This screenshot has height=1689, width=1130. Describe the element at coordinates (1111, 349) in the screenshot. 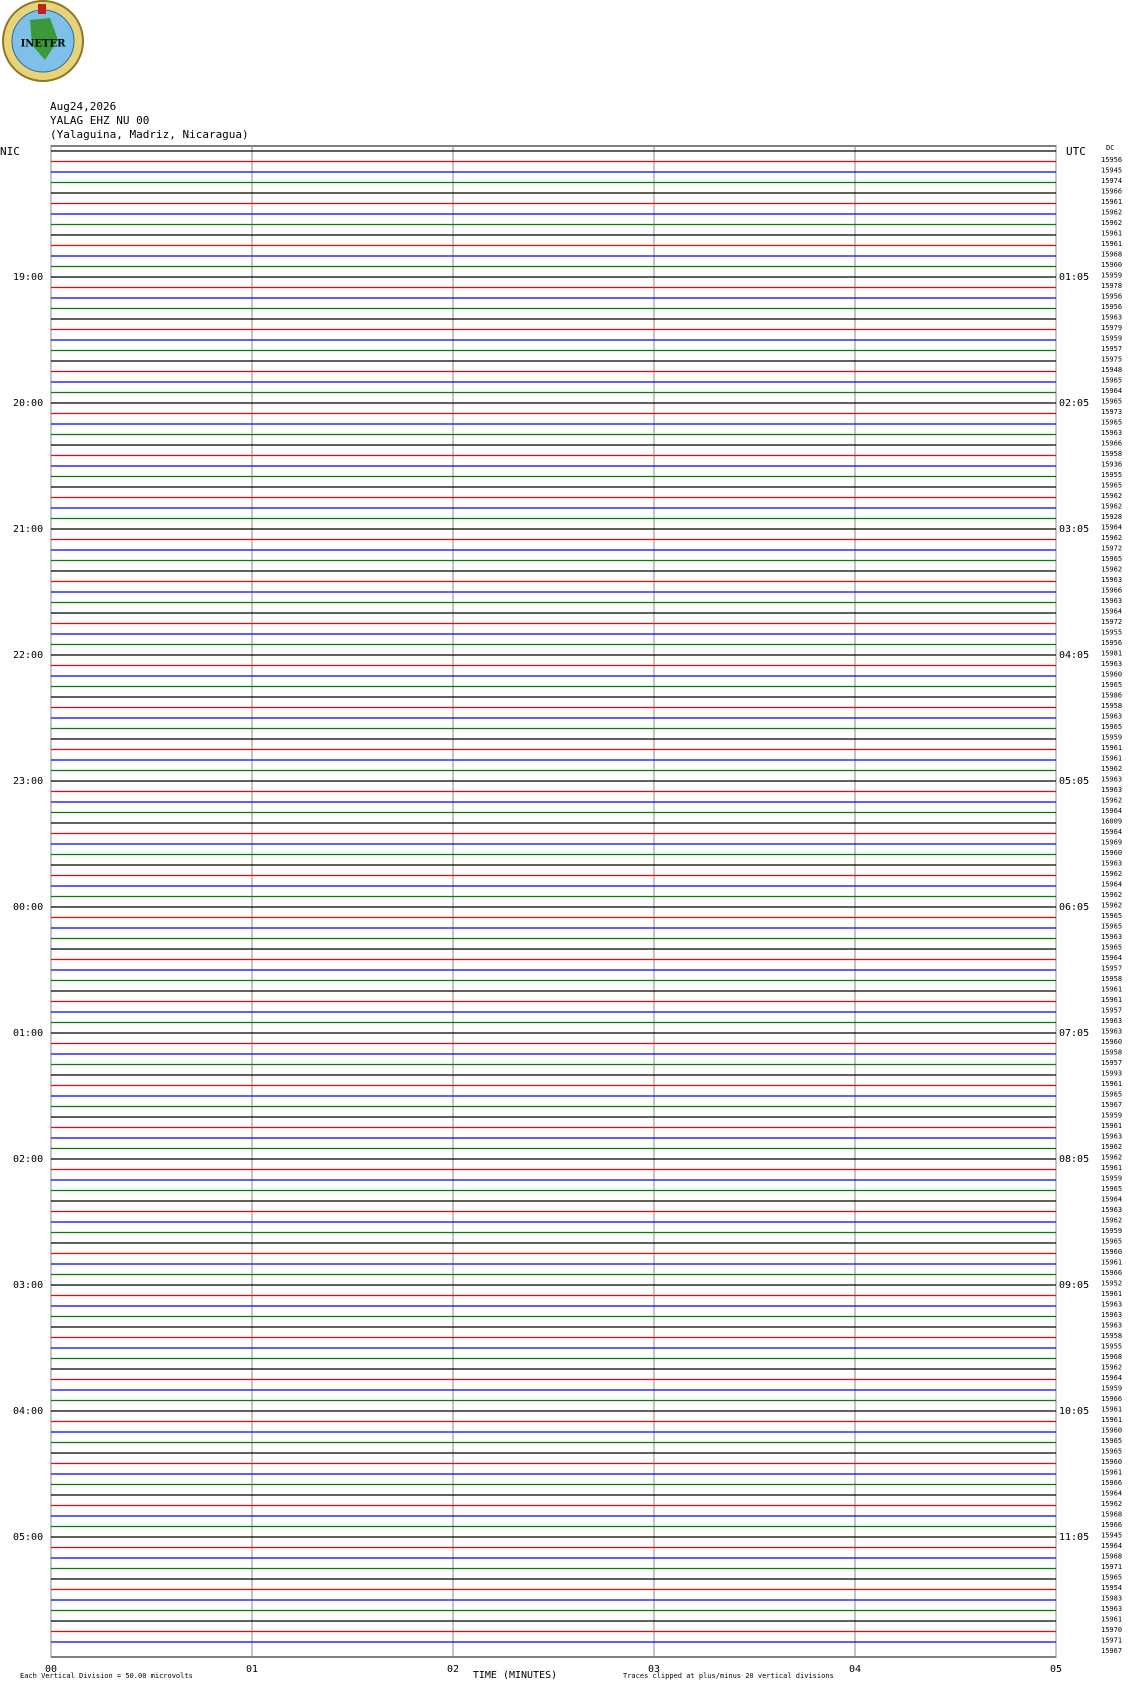

I see `dc-value: 15957` at that location.